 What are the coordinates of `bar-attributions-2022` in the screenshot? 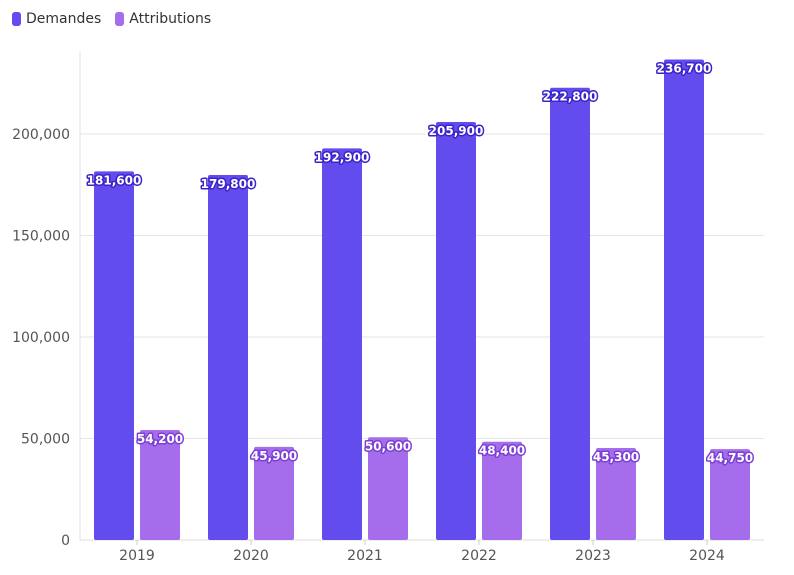 It's located at (502, 490).